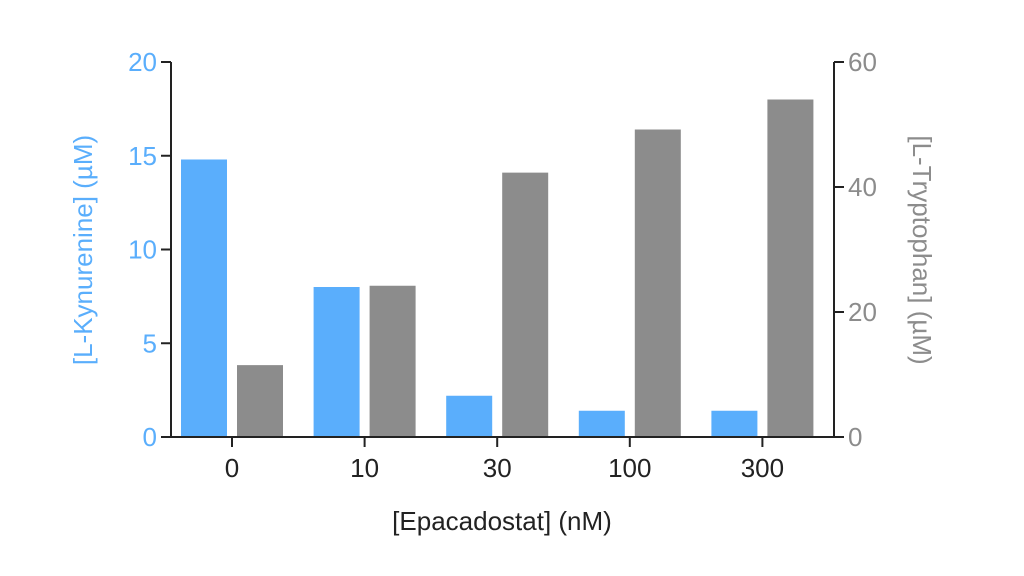  Describe the element at coordinates (629, 468) in the screenshot. I see `x-tick-label-100: 100` at that location.